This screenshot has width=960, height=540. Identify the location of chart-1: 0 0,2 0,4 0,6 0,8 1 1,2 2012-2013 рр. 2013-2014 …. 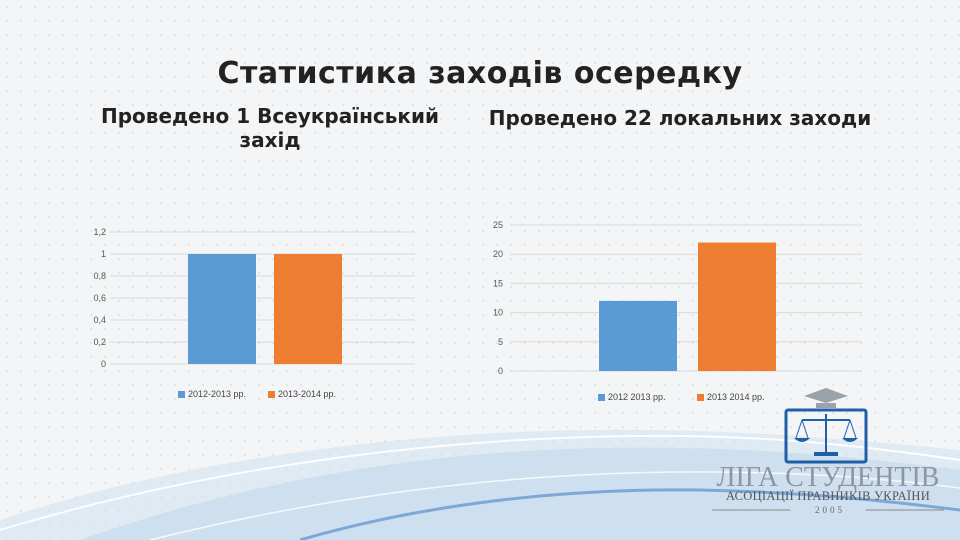
(254, 313).